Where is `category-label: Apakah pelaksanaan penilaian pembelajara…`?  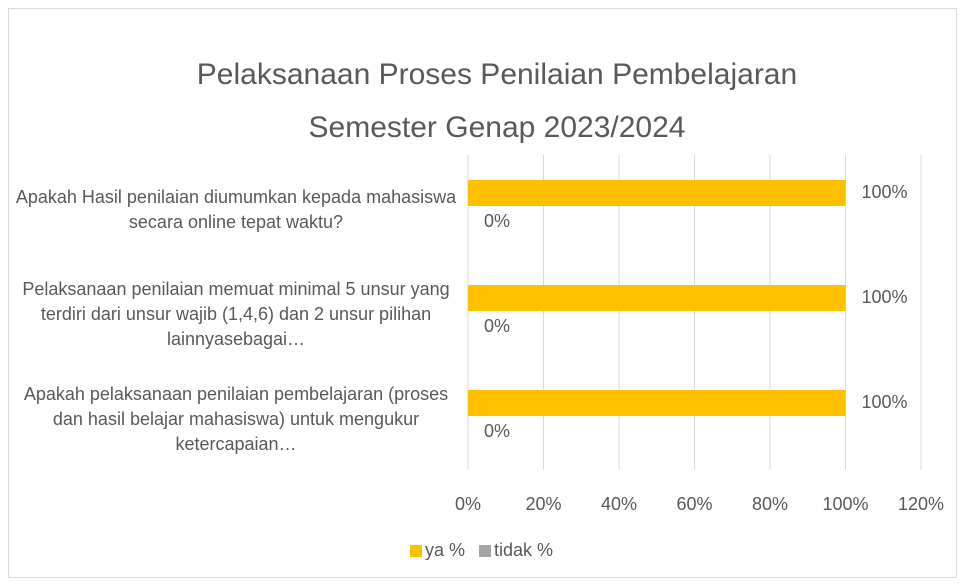
category-label: Apakah pelaksanaan penilaian pembelajara… is located at coordinates (236, 419).